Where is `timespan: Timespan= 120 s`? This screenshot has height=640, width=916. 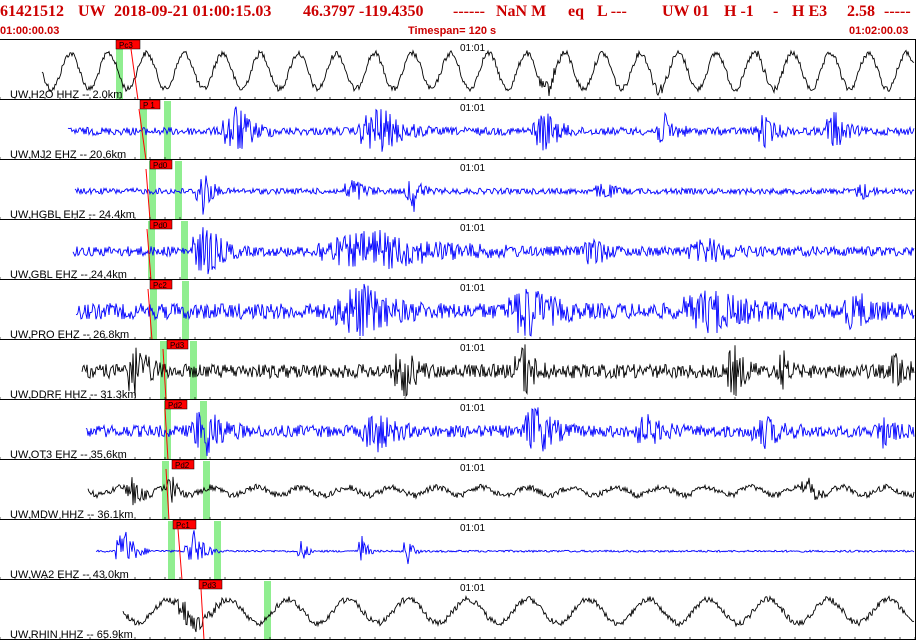
timespan: Timespan= 120 s is located at coordinates (452, 31).